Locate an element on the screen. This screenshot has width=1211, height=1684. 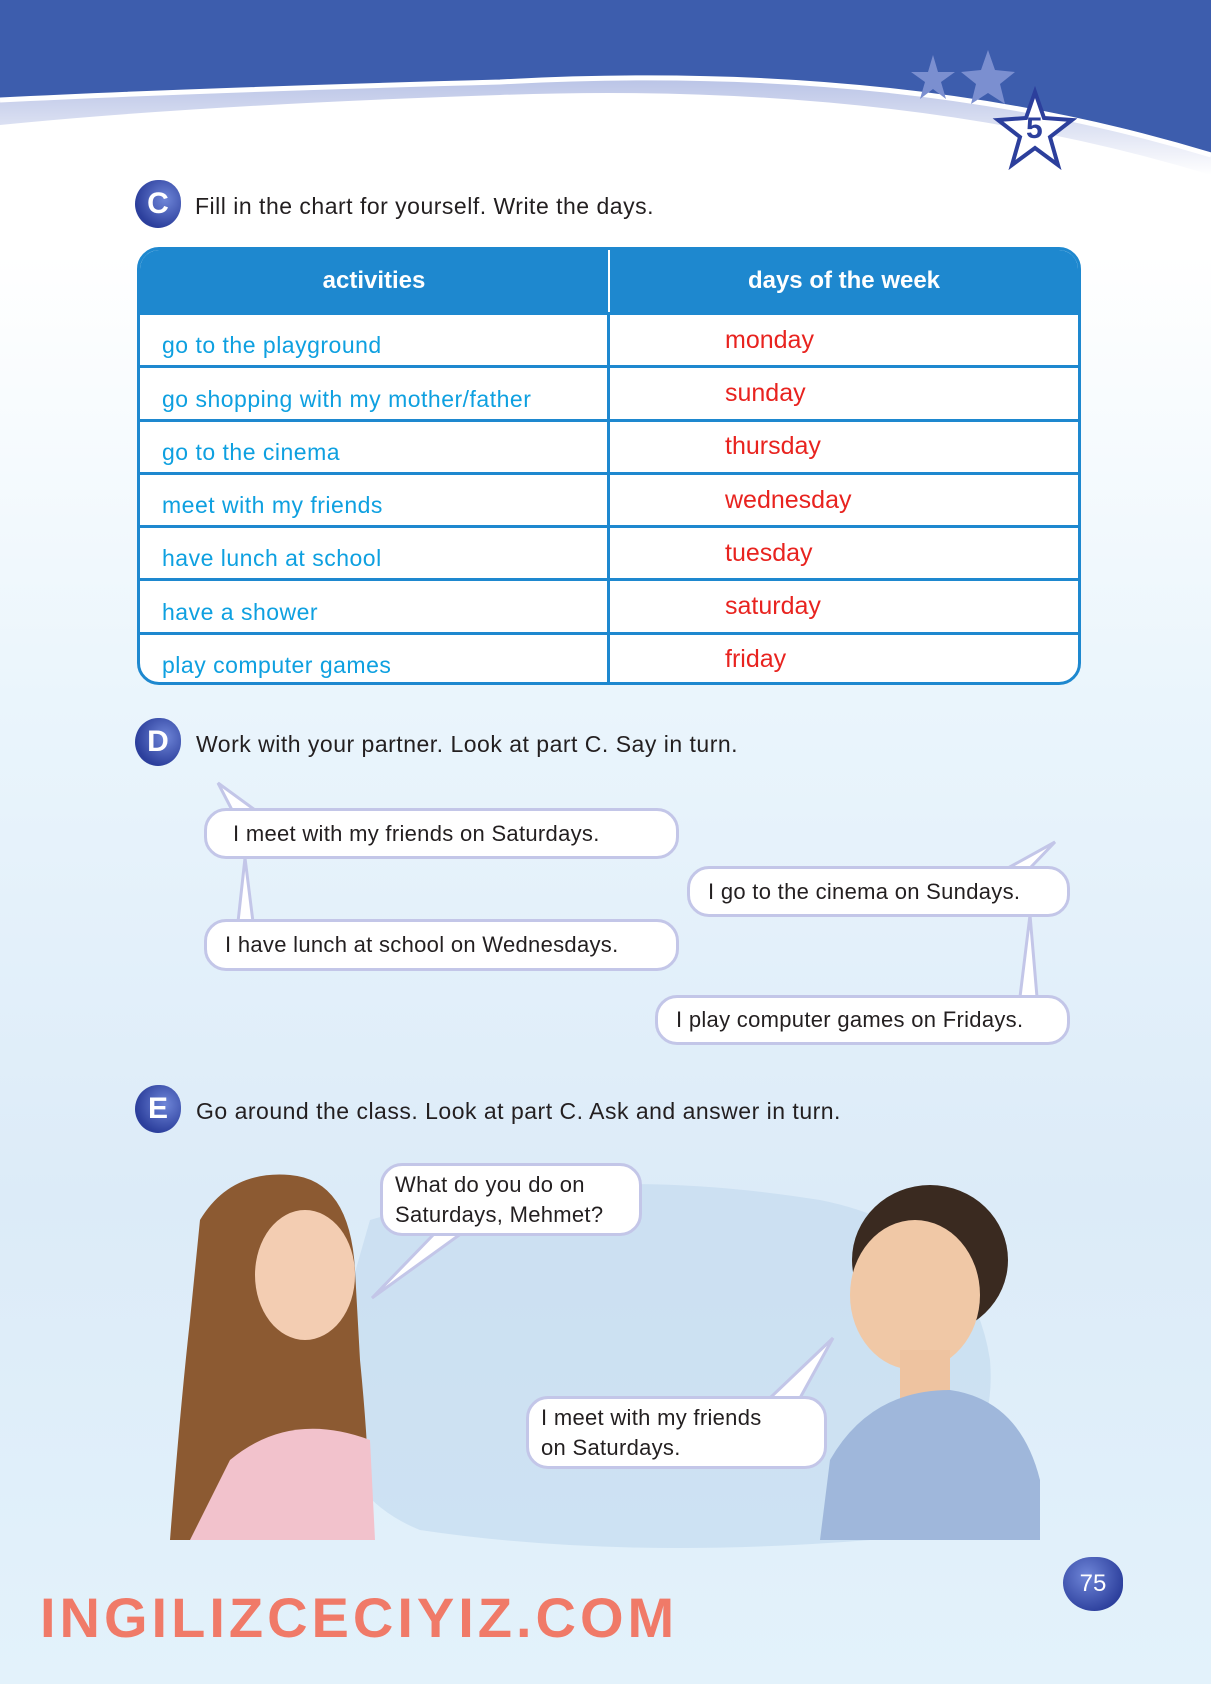
section-d-badge: D is located at coordinates (158, 742).